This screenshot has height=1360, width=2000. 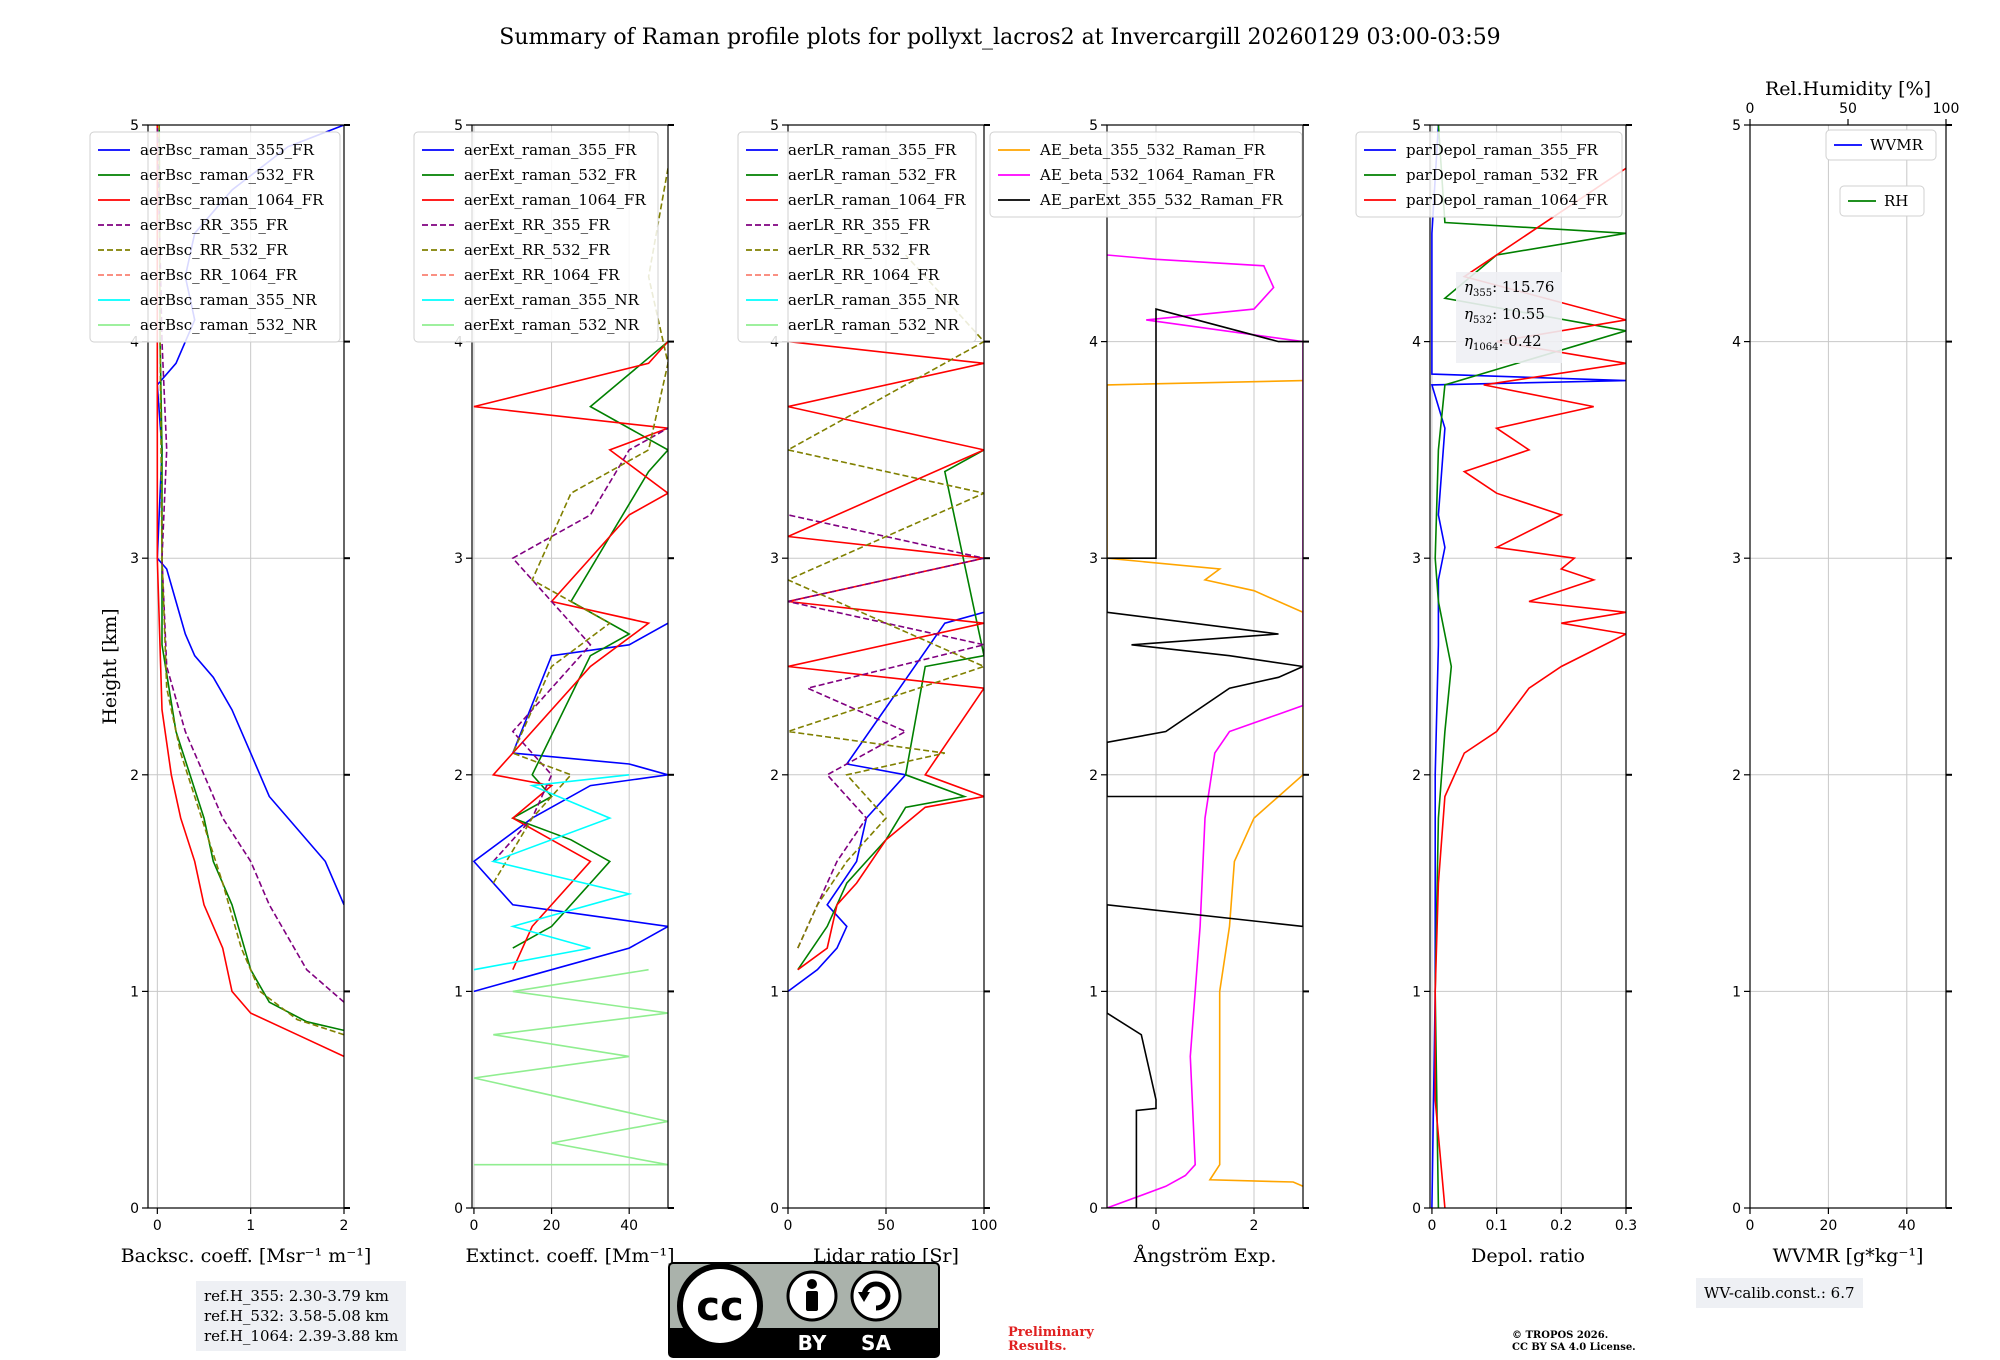 What do you see at coordinates (1848, 109) in the screenshot?
I see `top-tick-label: 50` at bounding box center [1848, 109].